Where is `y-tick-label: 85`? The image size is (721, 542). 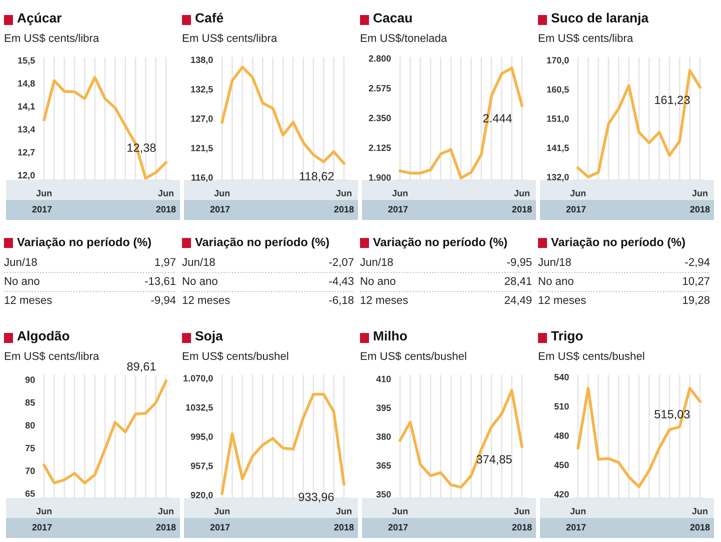 y-tick-label: 85 is located at coordinates (30, 402).